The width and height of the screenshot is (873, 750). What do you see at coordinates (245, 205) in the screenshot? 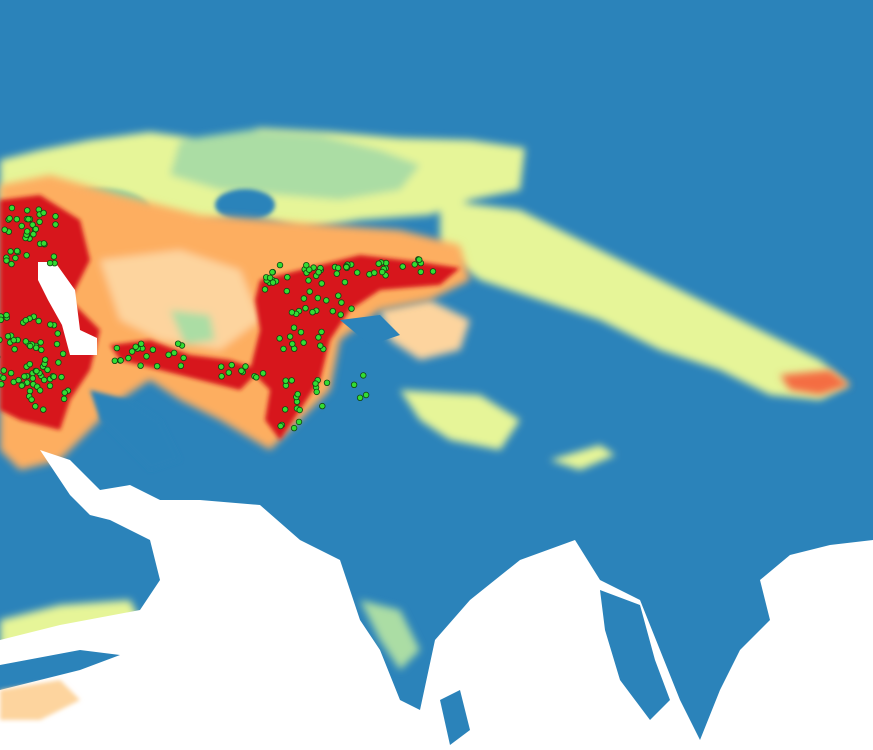
I see `lake` at bounding box center [245, 205].